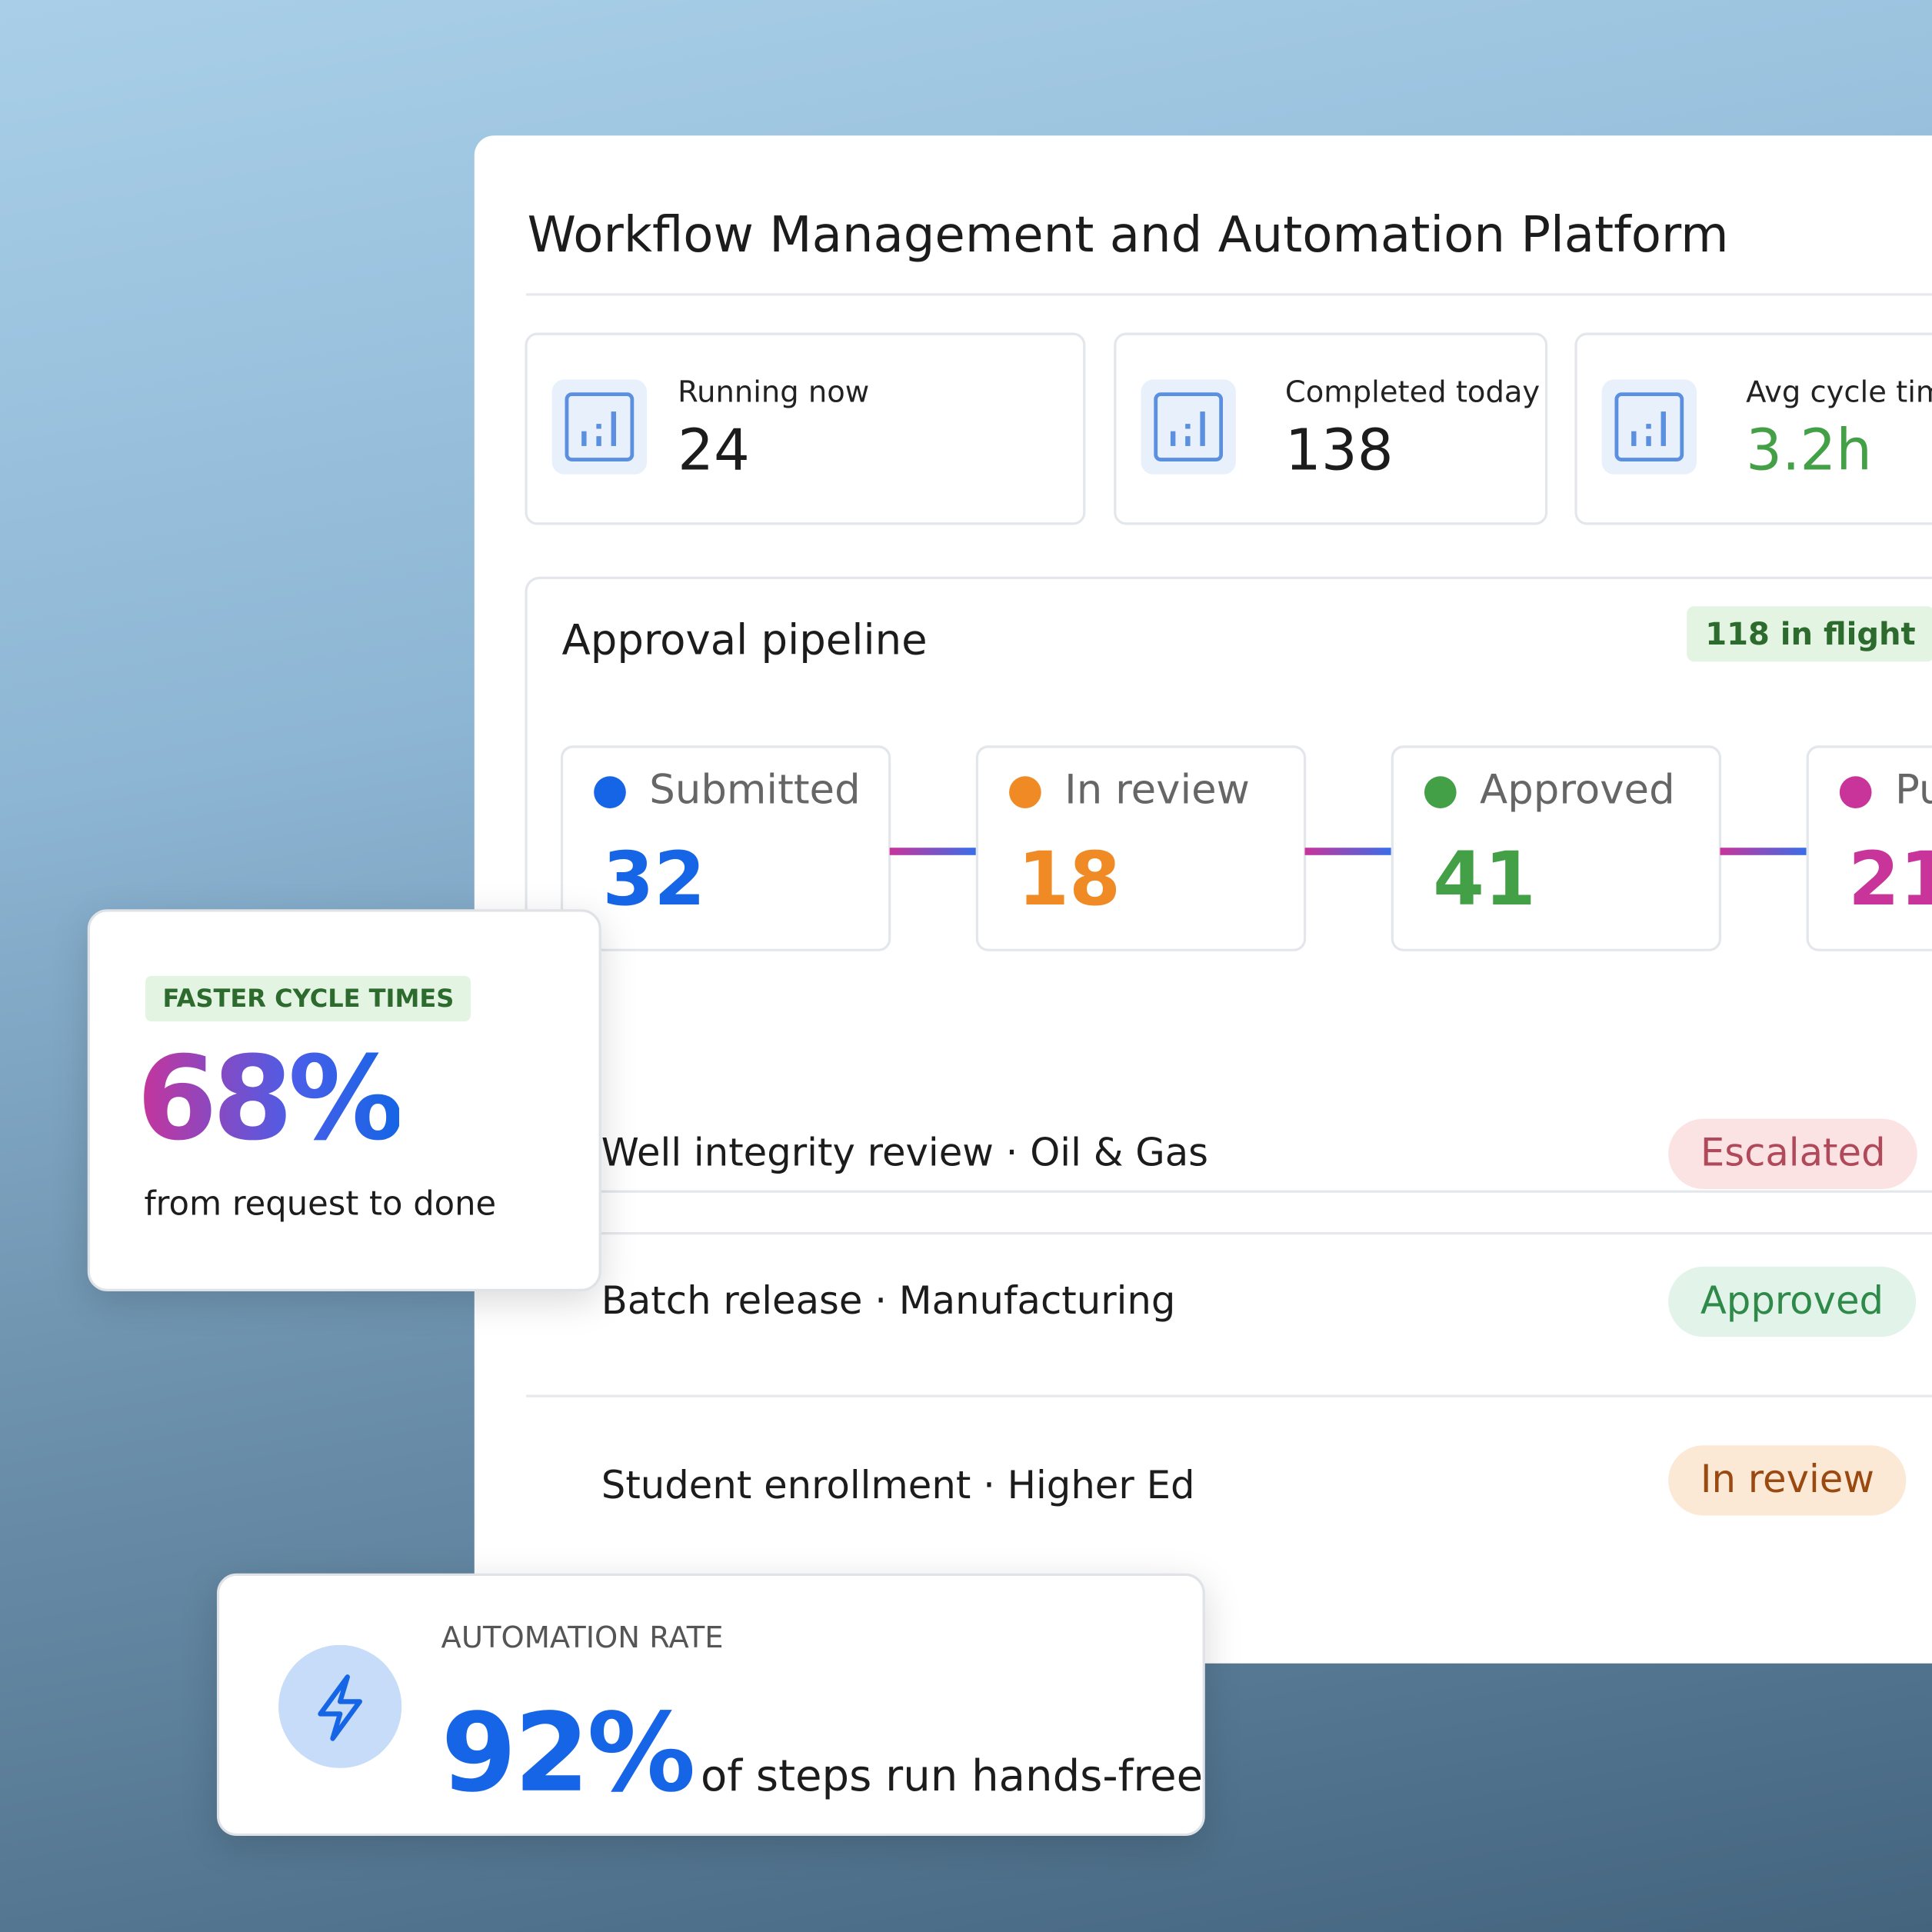  I want to click on status-pill: In review, so click(1787, 1480).